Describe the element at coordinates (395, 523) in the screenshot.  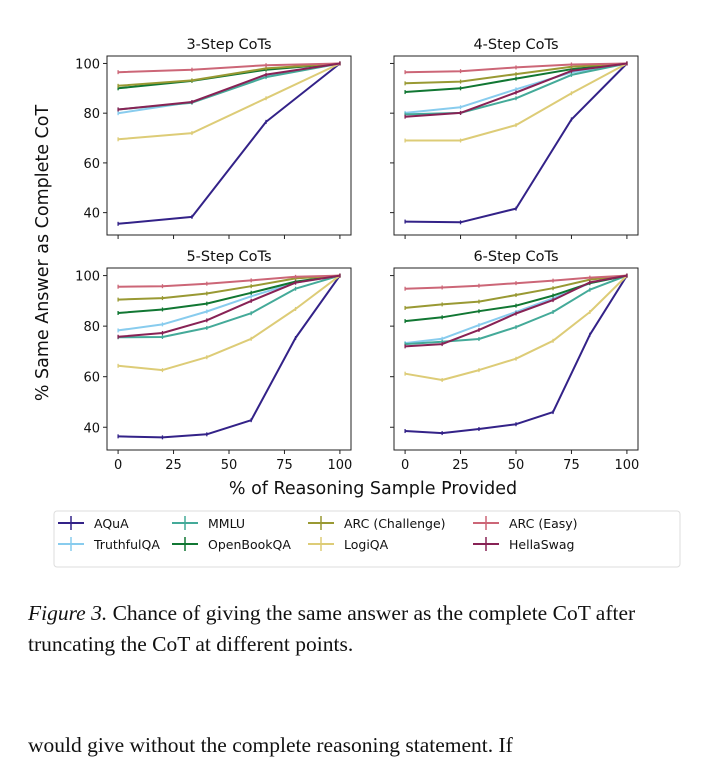
I see `legend-label: ARC (Challenge)` at that location.